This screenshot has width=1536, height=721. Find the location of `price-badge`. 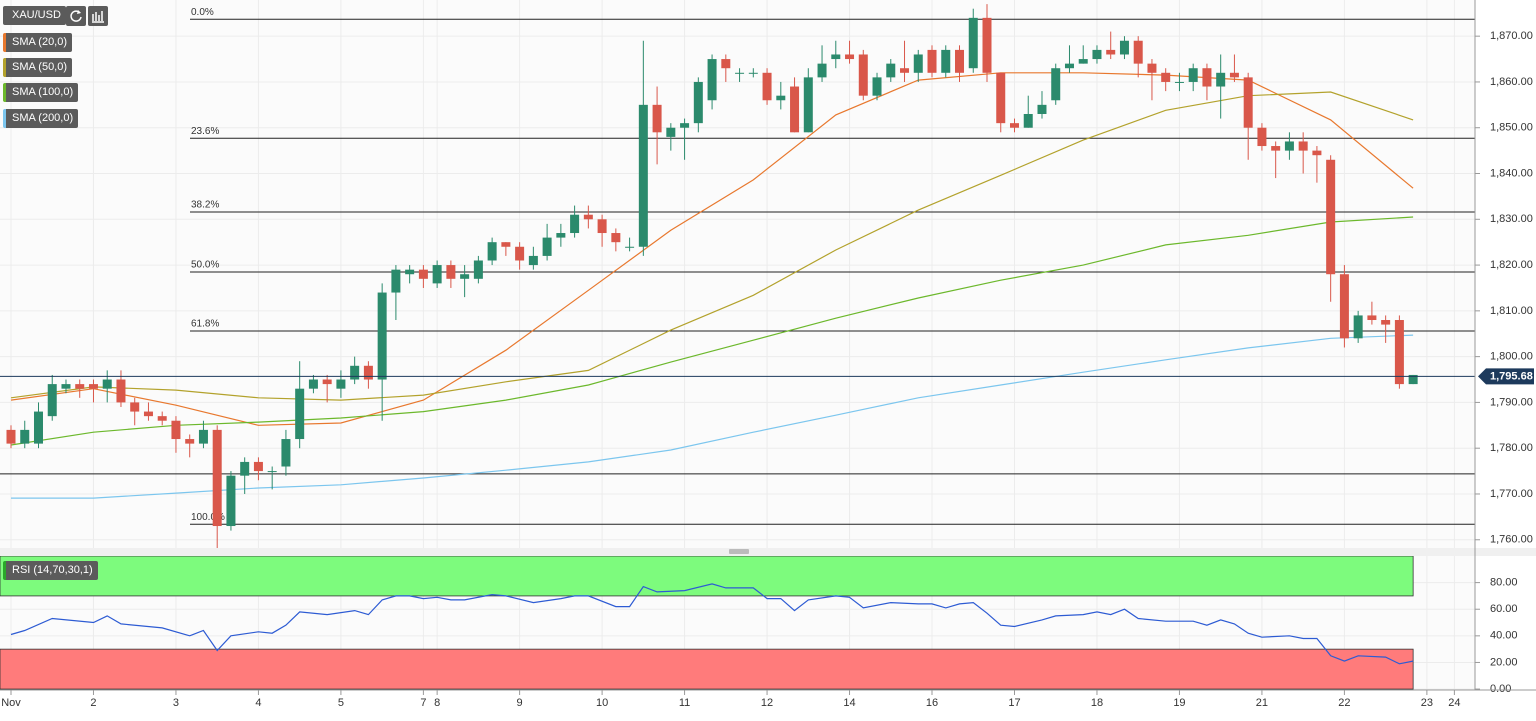

price-badge is located at coordinates (1506, 376).